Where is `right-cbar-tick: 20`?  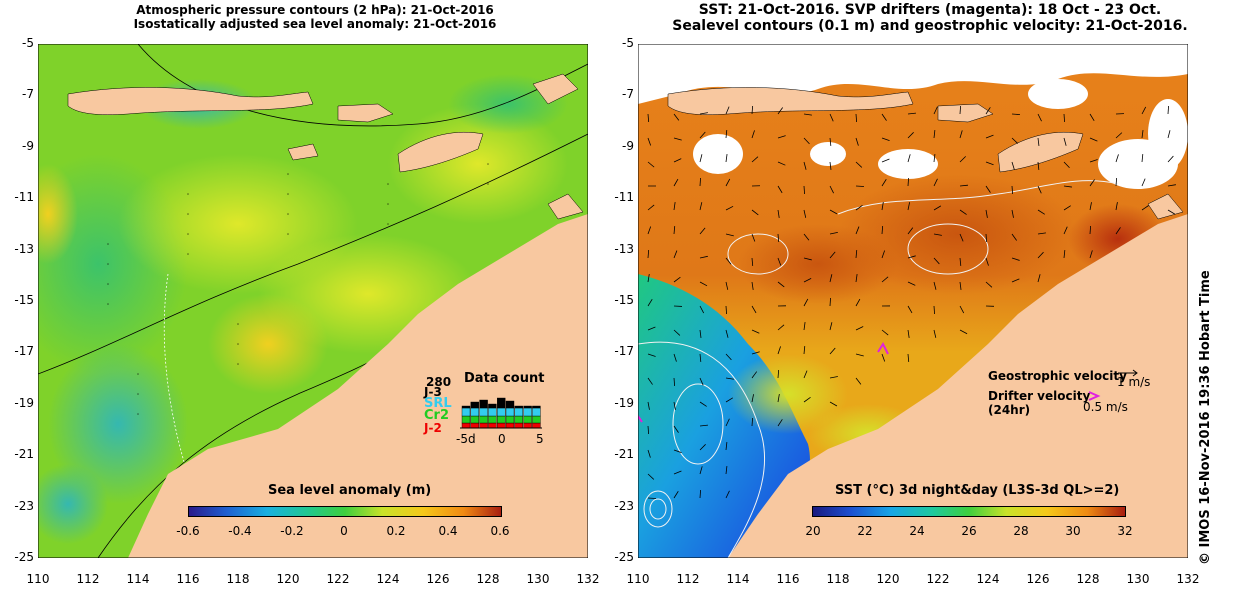
right-cbar-tick: 20 is located at coordinates (813, 531).